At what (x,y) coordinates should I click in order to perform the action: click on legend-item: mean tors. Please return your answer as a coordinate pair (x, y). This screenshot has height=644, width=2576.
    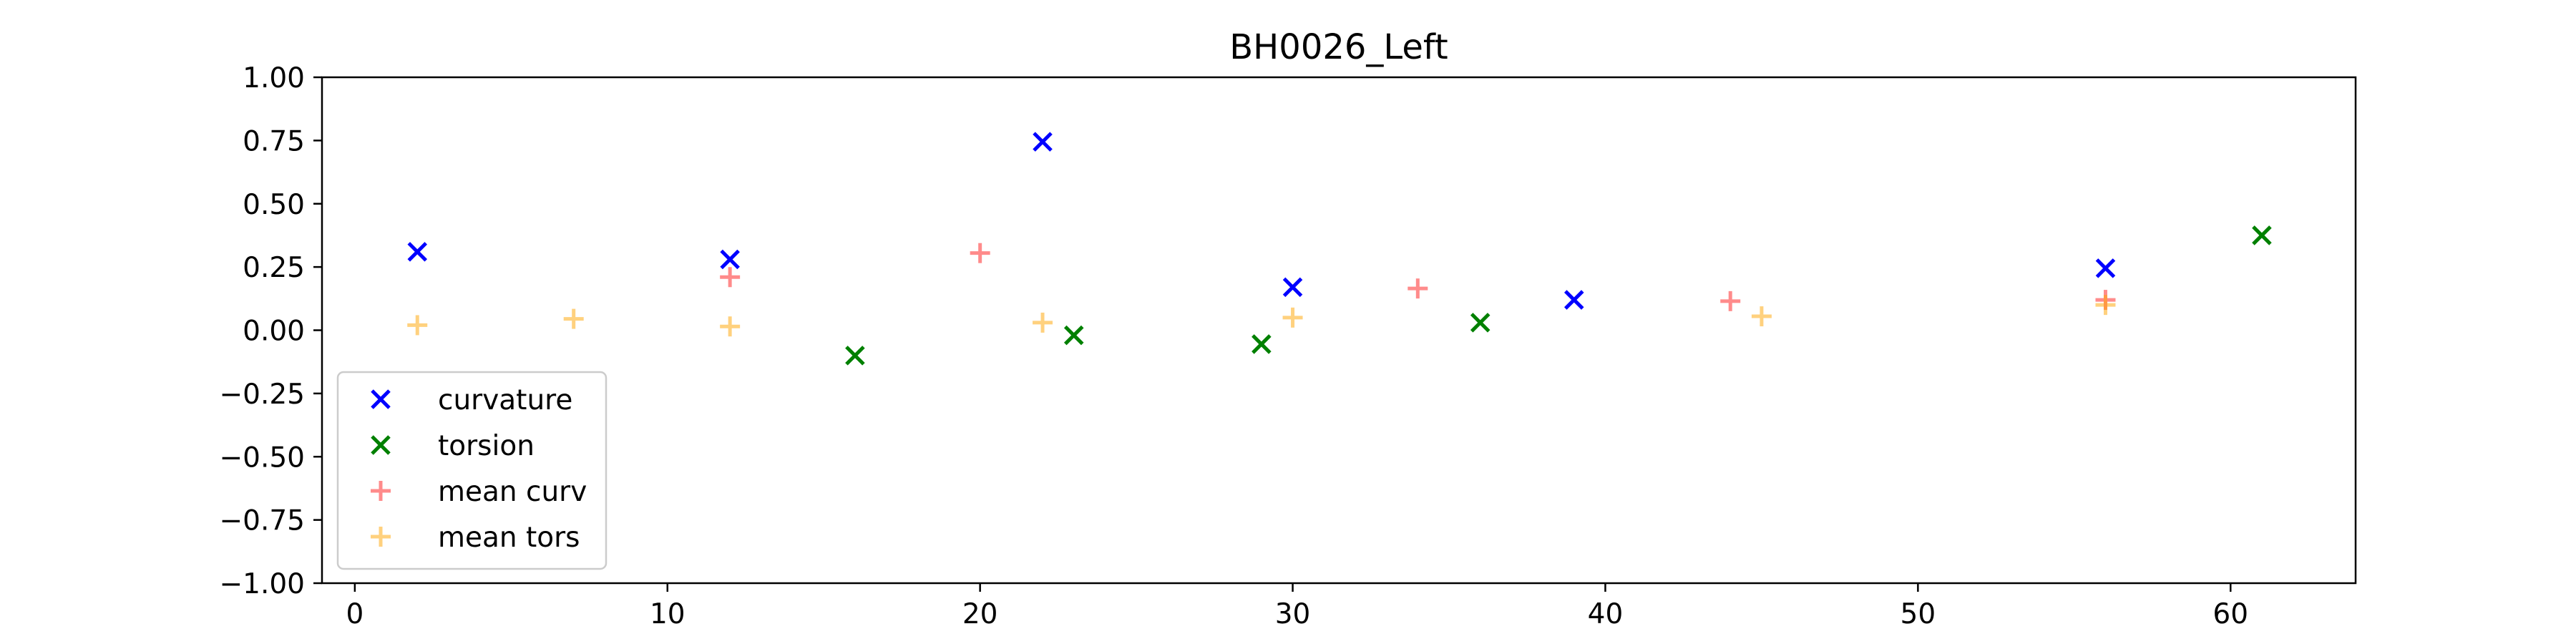
    Looking at the image, I should click on (475, 538).